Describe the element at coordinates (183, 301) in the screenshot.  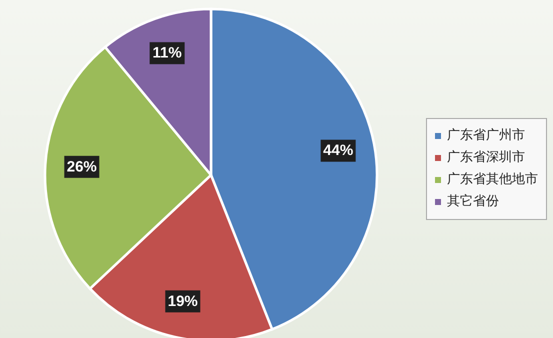
I see `data-label: 19%` at that location.